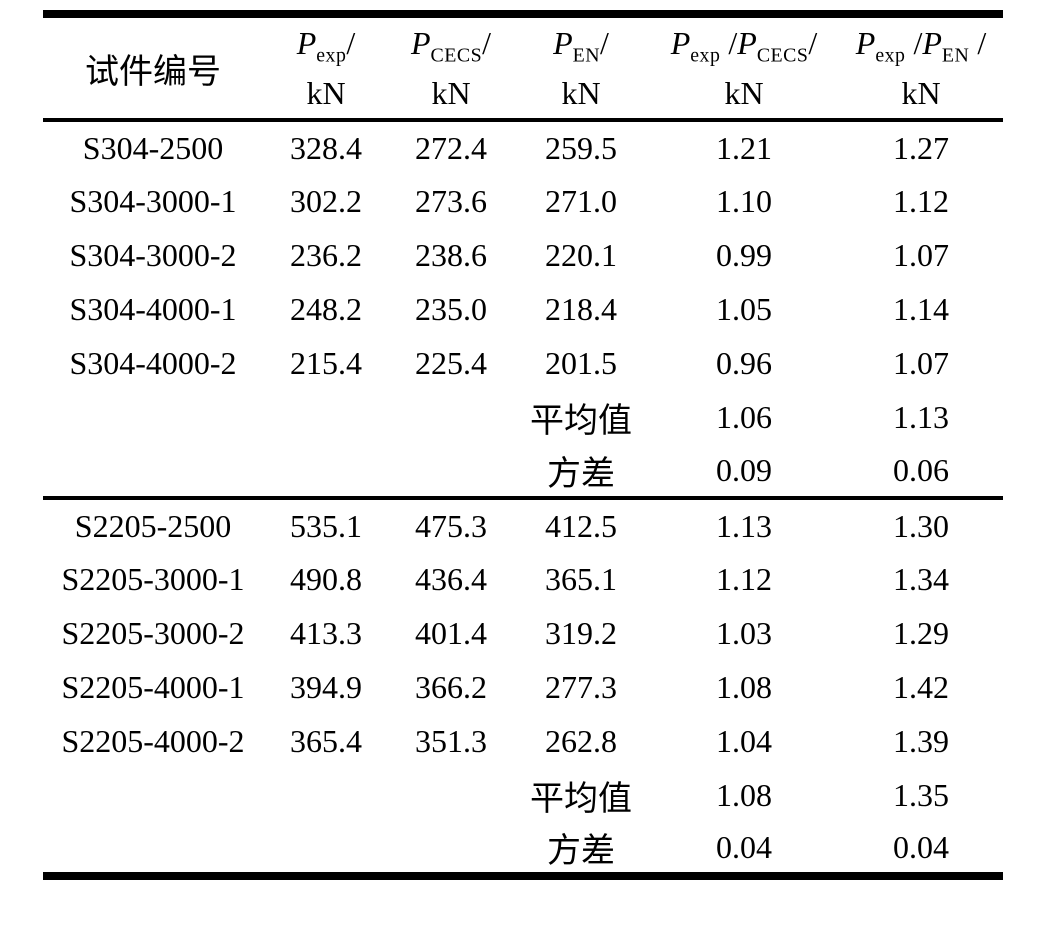 This screenshot has height=929, width=1052. I want to click on col-header-ratio-en: Pexp /PEN / kN, so click(921, 67).